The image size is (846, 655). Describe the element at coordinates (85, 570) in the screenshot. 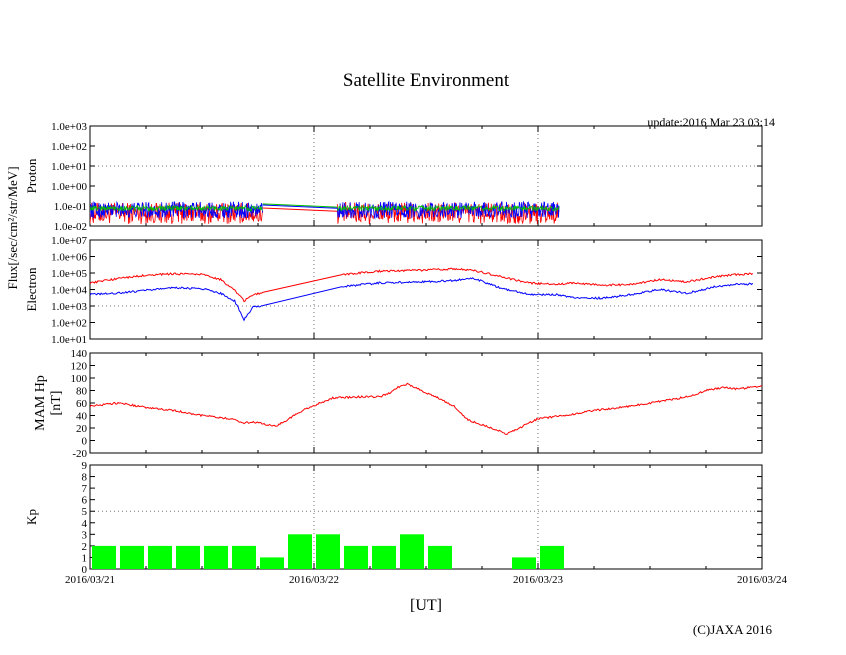

I see `kp-ytick-label: 0` at that location.